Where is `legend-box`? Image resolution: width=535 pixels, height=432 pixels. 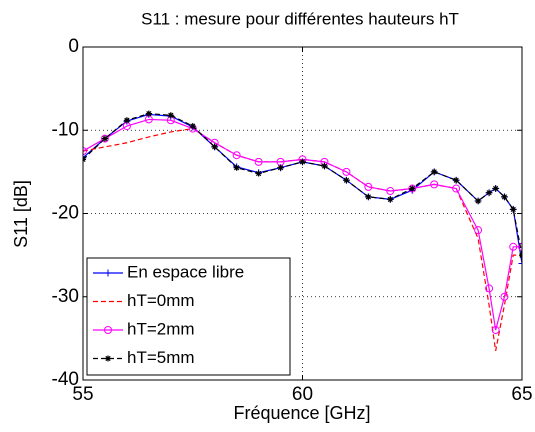
legend-box is located at coordinates (188, 316).